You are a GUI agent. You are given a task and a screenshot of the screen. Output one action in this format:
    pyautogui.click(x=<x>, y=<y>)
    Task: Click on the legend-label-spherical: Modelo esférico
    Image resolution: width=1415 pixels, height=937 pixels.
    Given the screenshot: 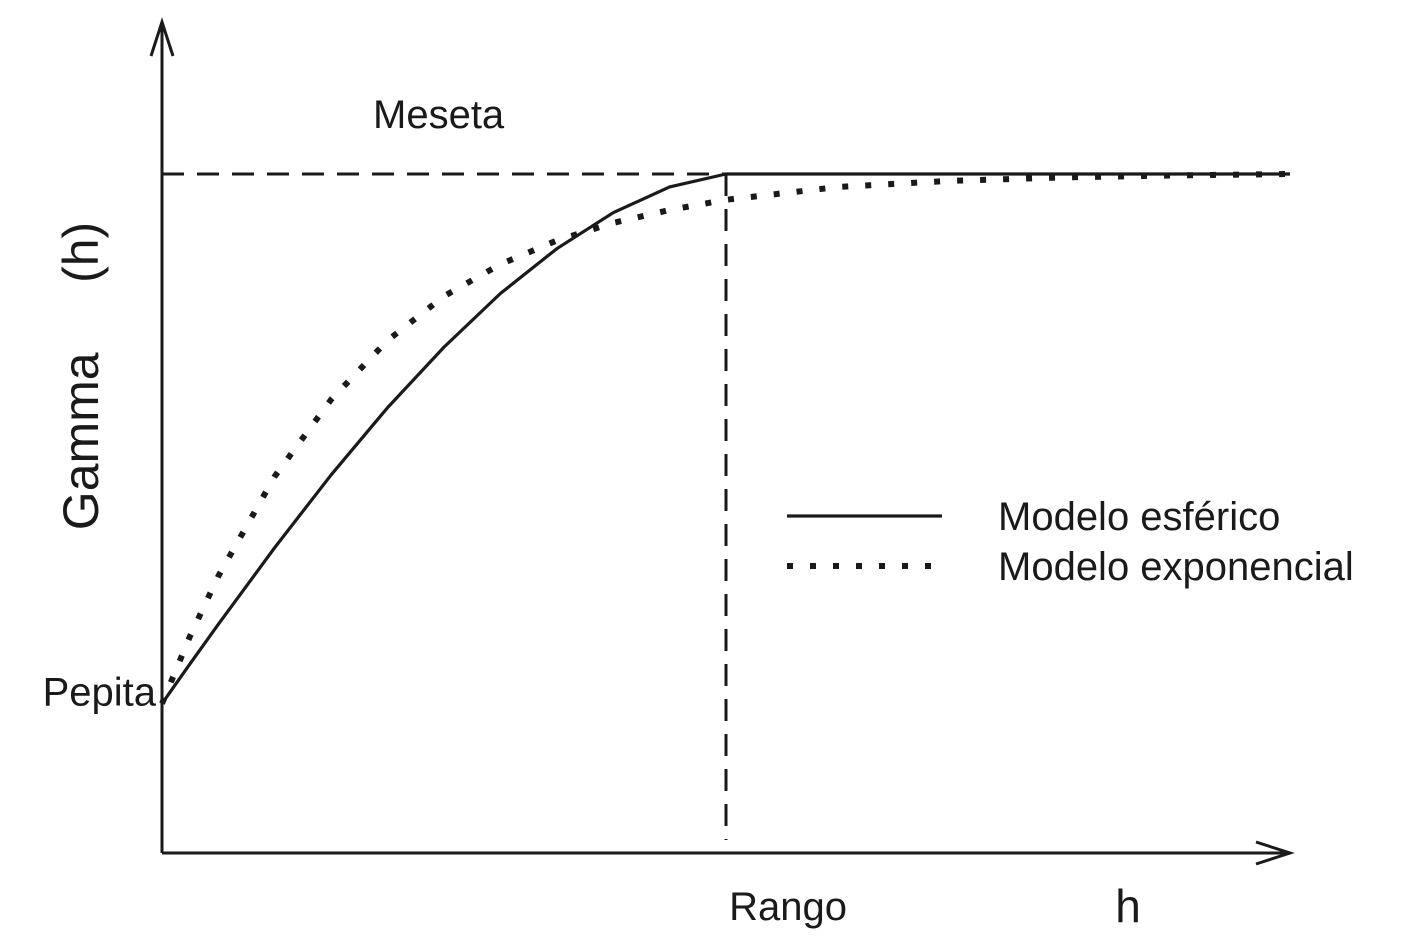 What is the action you would take?
    pyautogui.click(x=1139, y=517)
    